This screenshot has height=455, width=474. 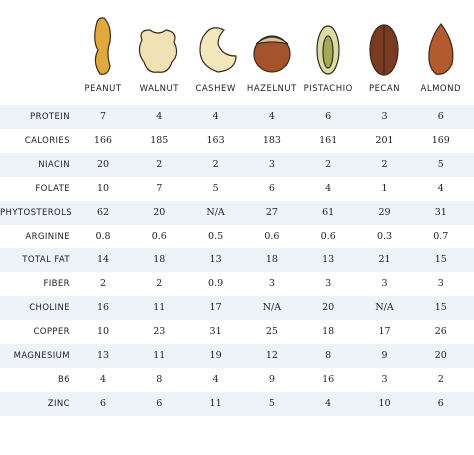 I want to click on cell-value: 201, so click(x=384, y=140).